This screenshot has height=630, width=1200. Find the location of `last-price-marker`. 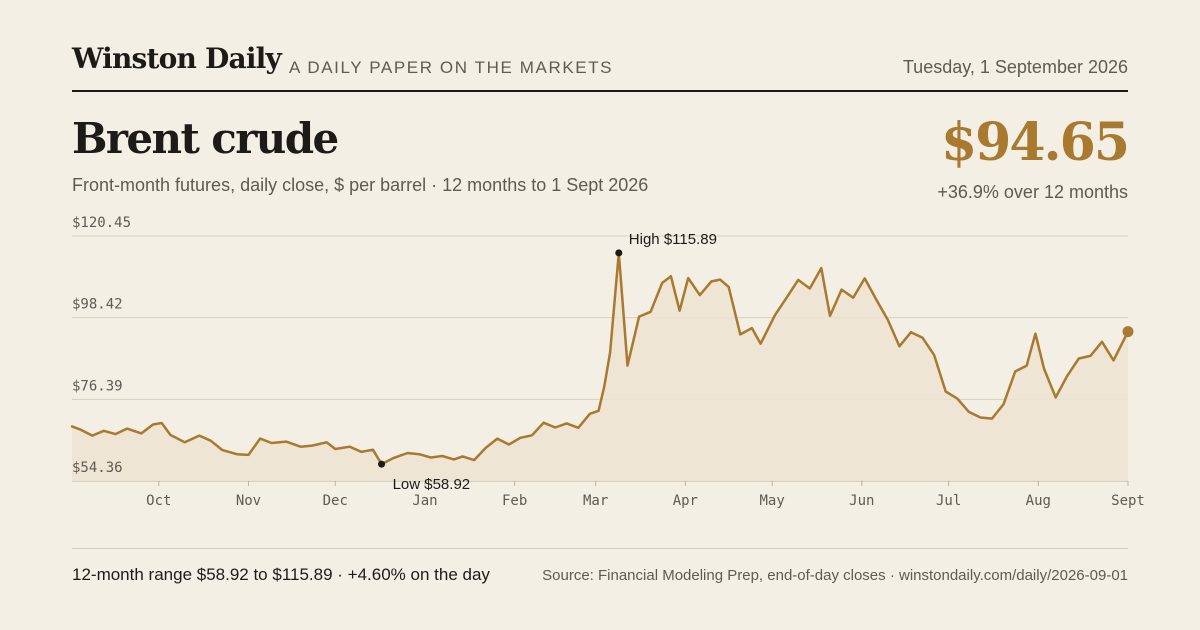

last-price-marker is located at coordinates (1128, 332).